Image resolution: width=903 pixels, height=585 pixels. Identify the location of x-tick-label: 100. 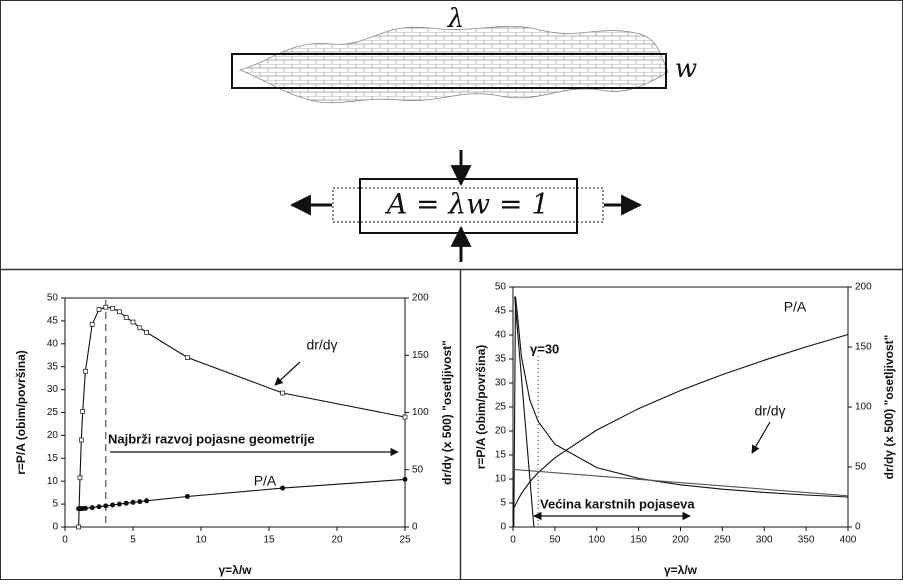
(596, 540).